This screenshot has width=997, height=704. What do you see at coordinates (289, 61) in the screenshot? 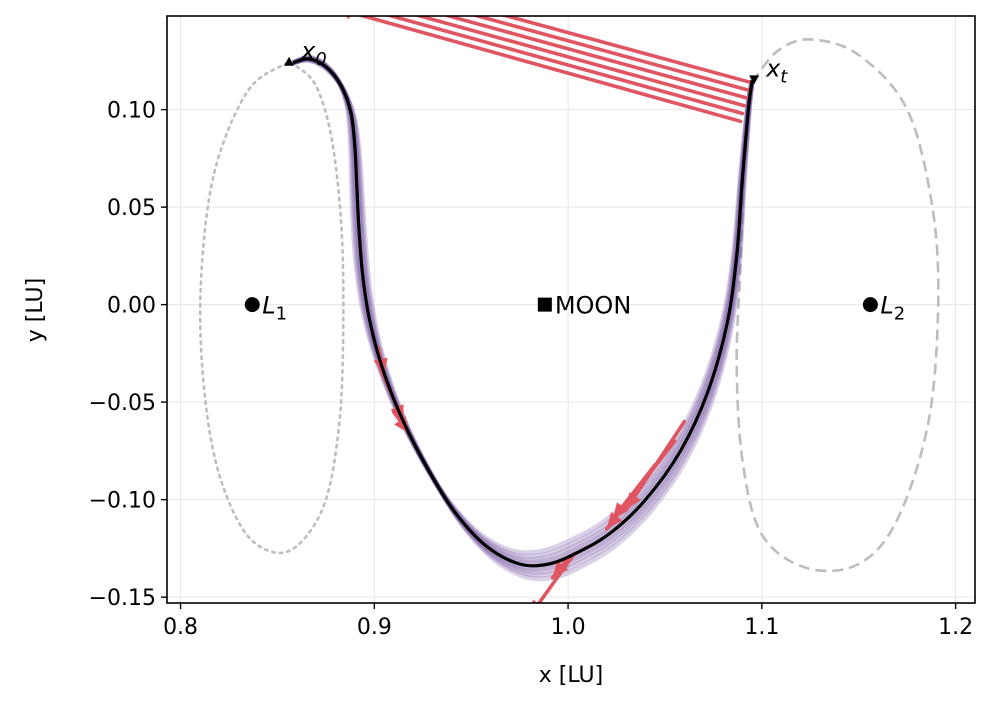
I see `start-marker` at bounding box center [289, 61].